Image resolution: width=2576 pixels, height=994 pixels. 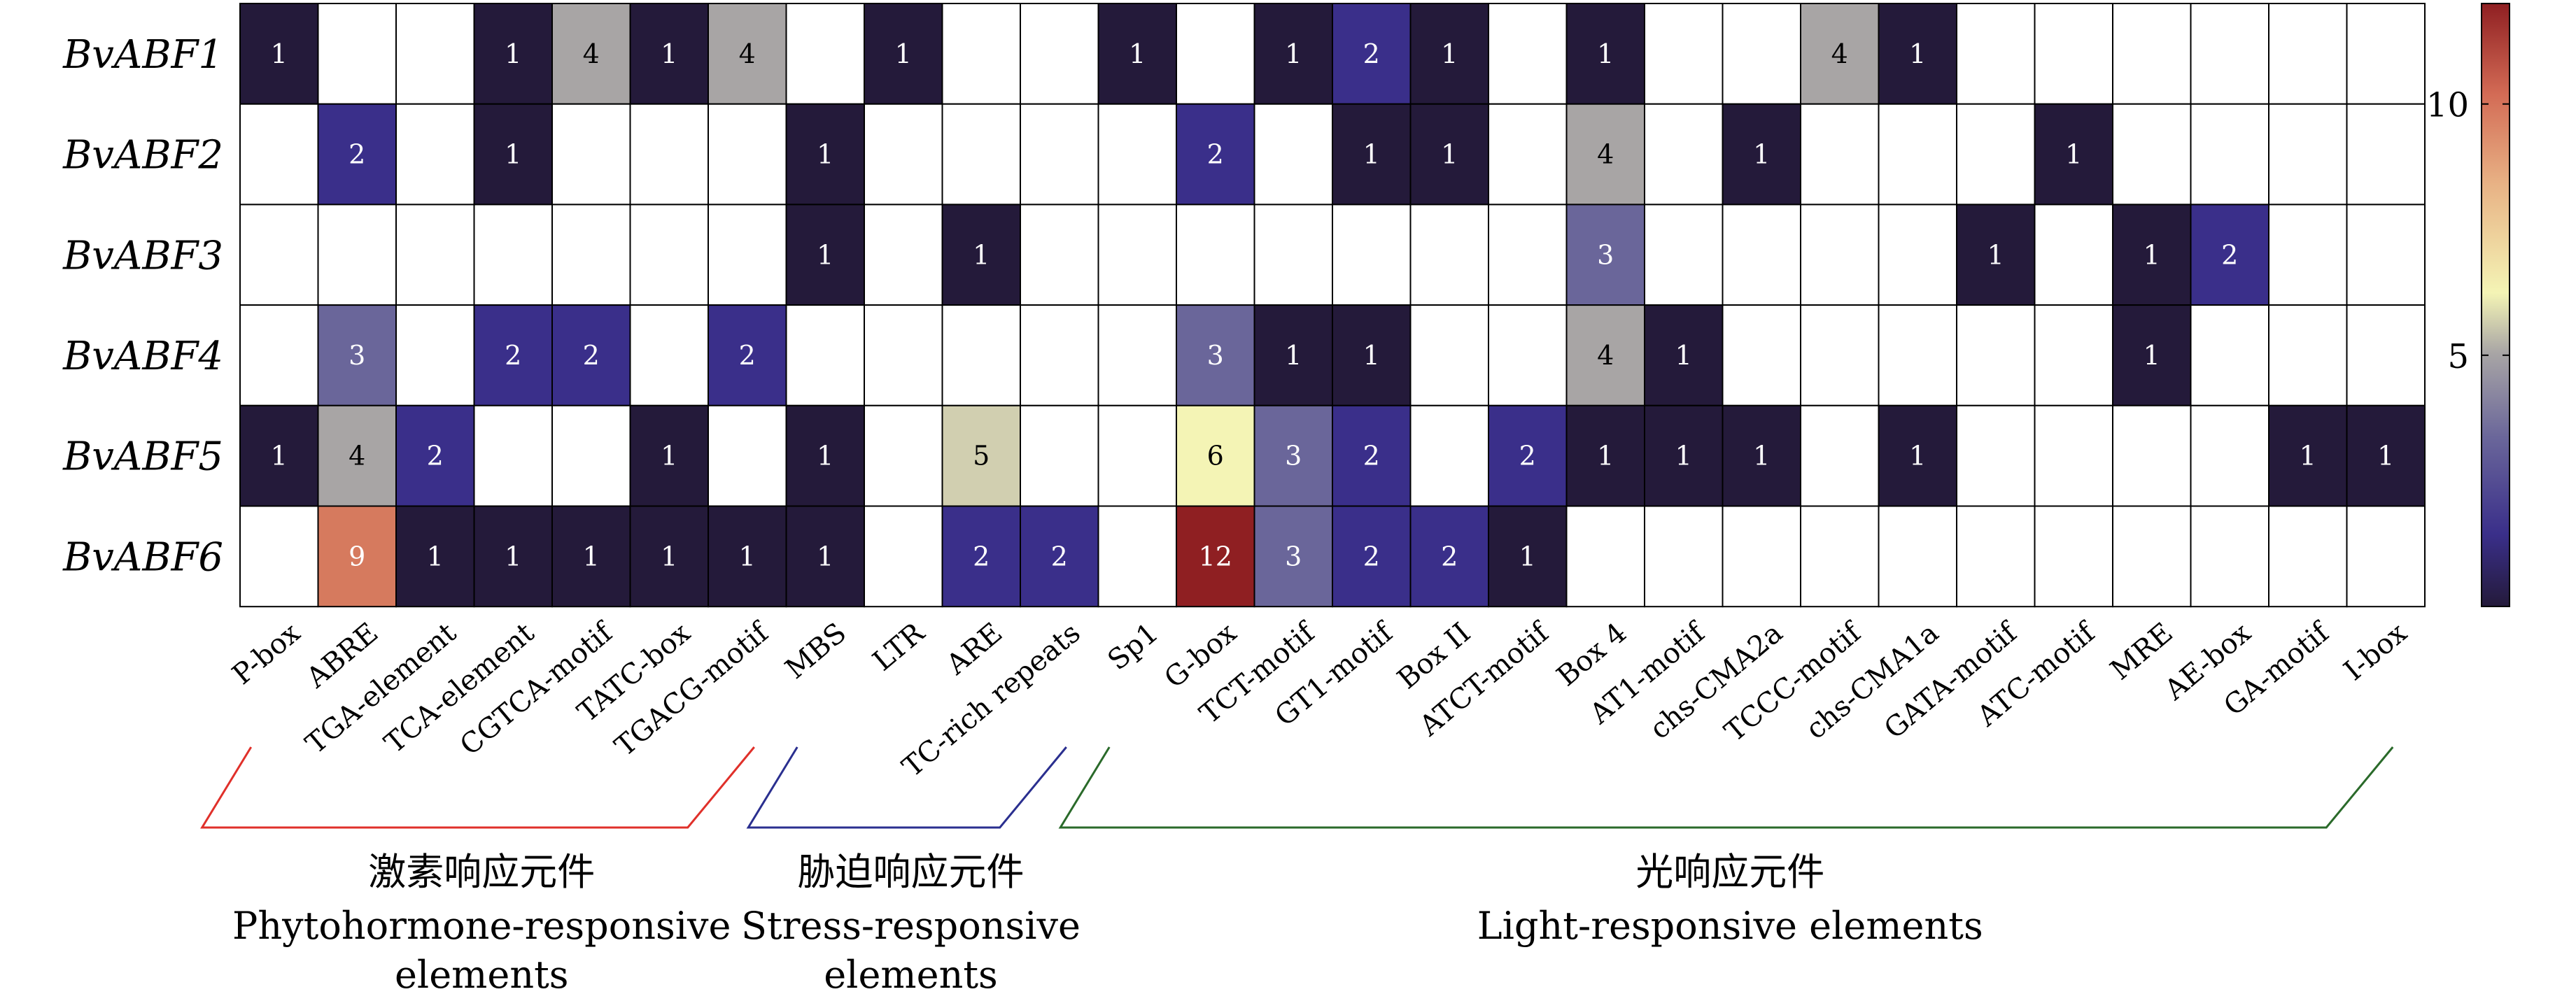 What do you see at coordinates (142, 156) in the screenshot?
I see `row-label: BvABF2` at bounding box center [142, 156].